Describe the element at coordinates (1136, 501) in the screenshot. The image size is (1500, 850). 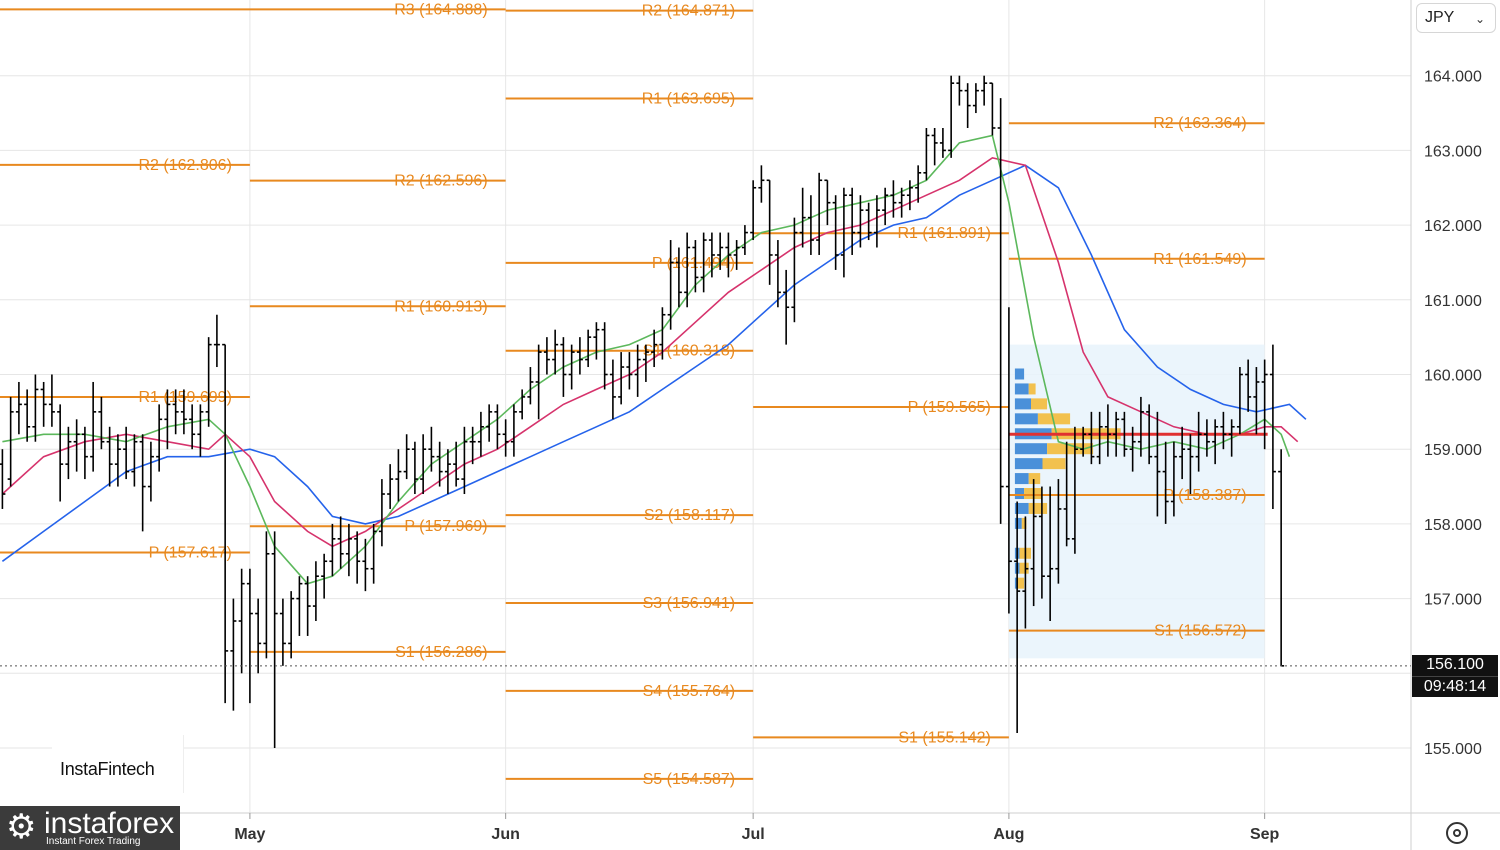
I see `profile-range` at that location.